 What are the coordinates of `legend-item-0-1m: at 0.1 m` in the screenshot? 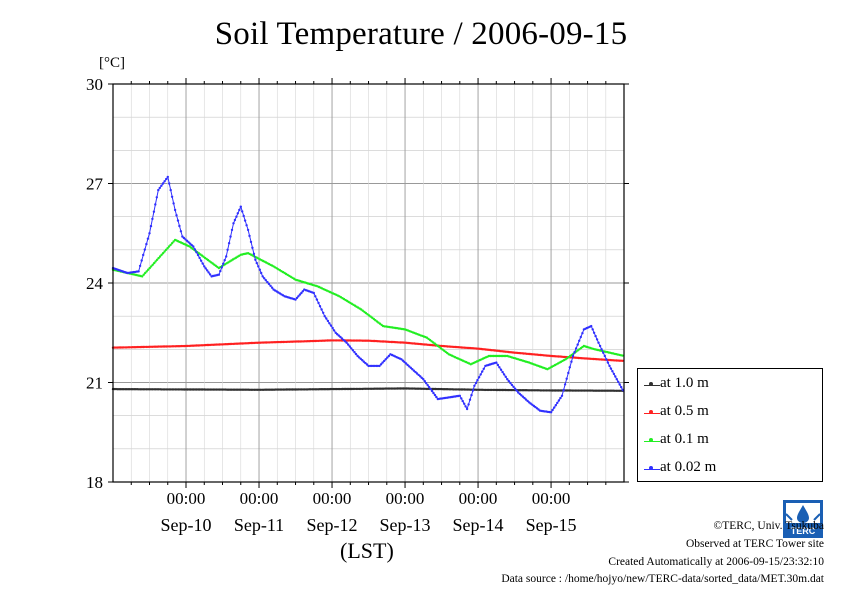 It's located at (731, 439).